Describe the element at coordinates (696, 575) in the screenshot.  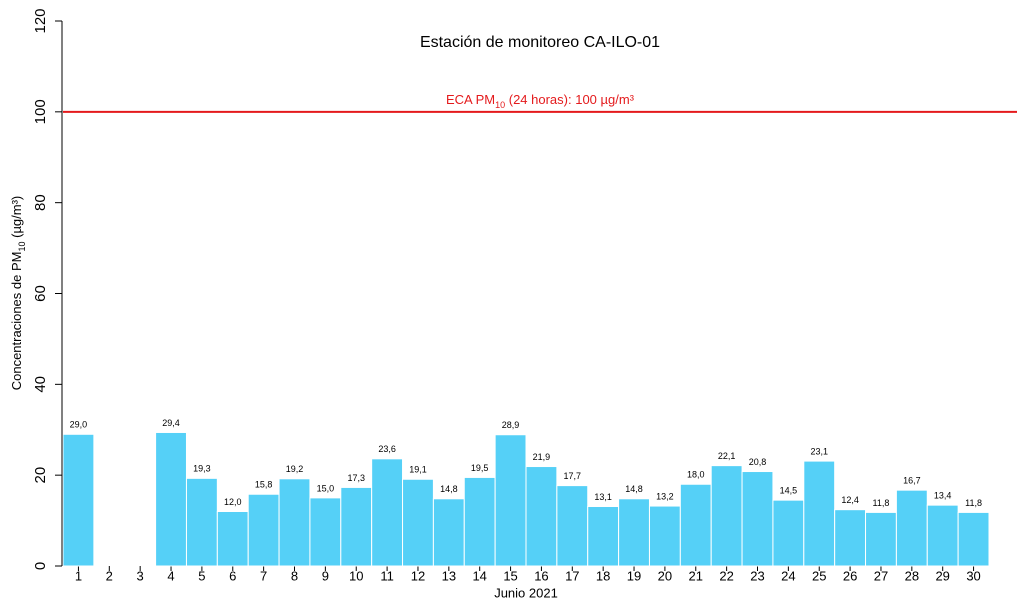
I see `x-tick-label: 21` at that location.